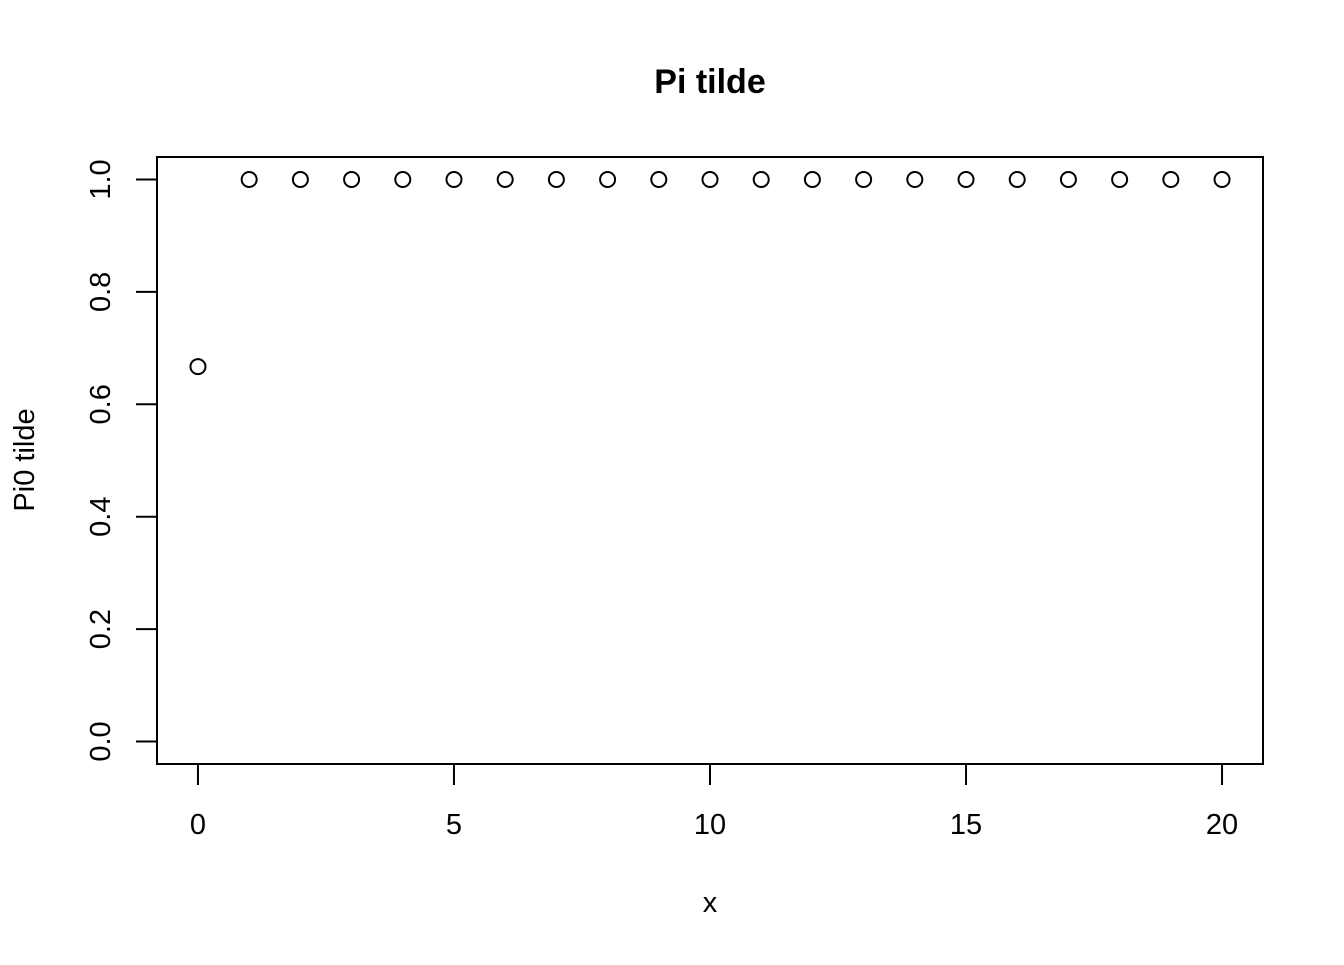 This screenshot has width=1344, height=965. I want to click on x-tick-label: 10, so click(710, 825).